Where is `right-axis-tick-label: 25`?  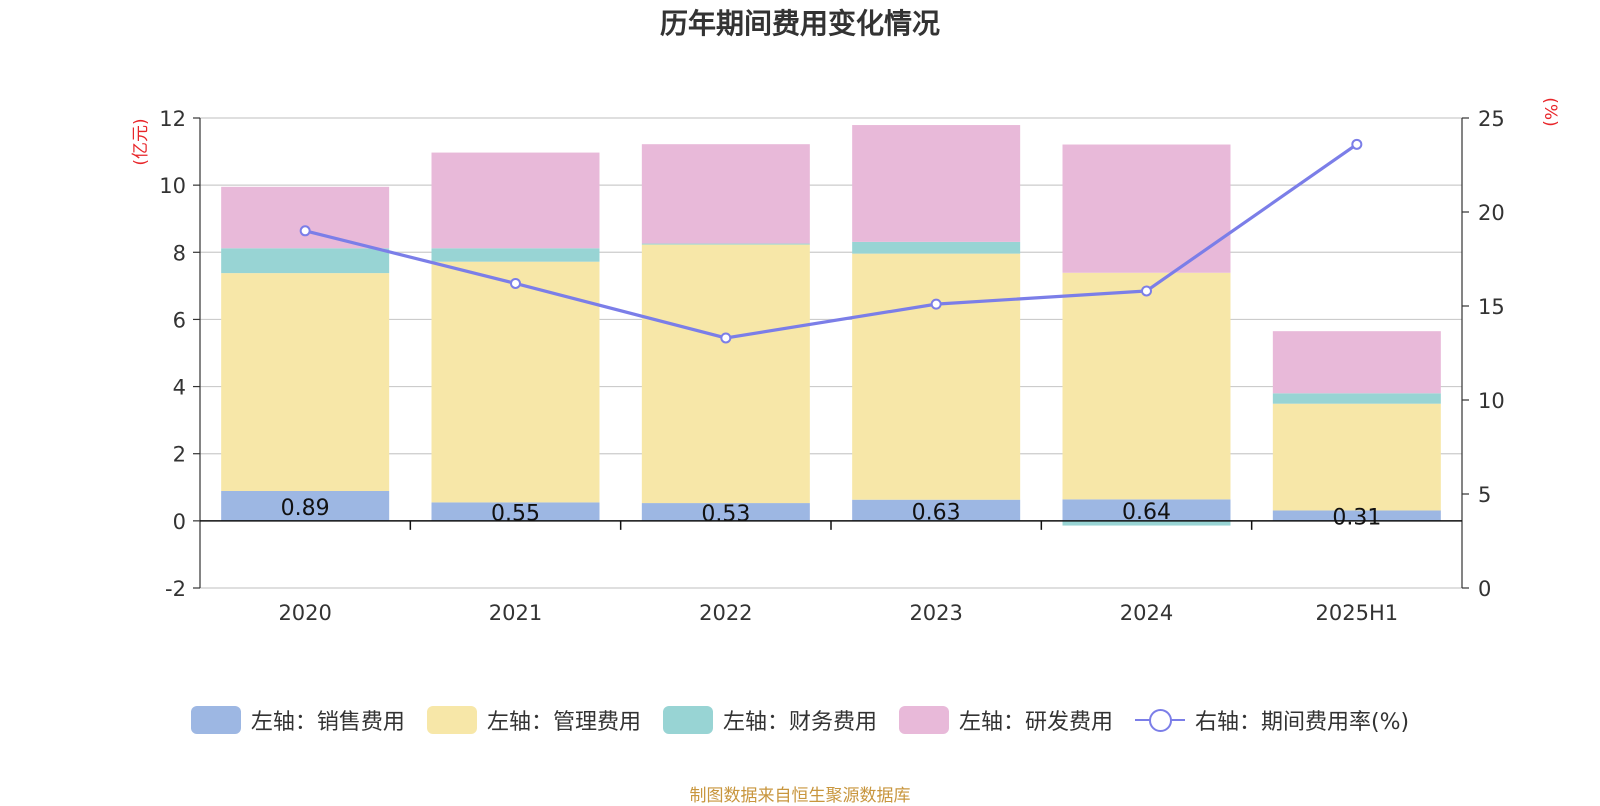
right-axis-tick-label: 25 is located at coordinates (1491, 119).